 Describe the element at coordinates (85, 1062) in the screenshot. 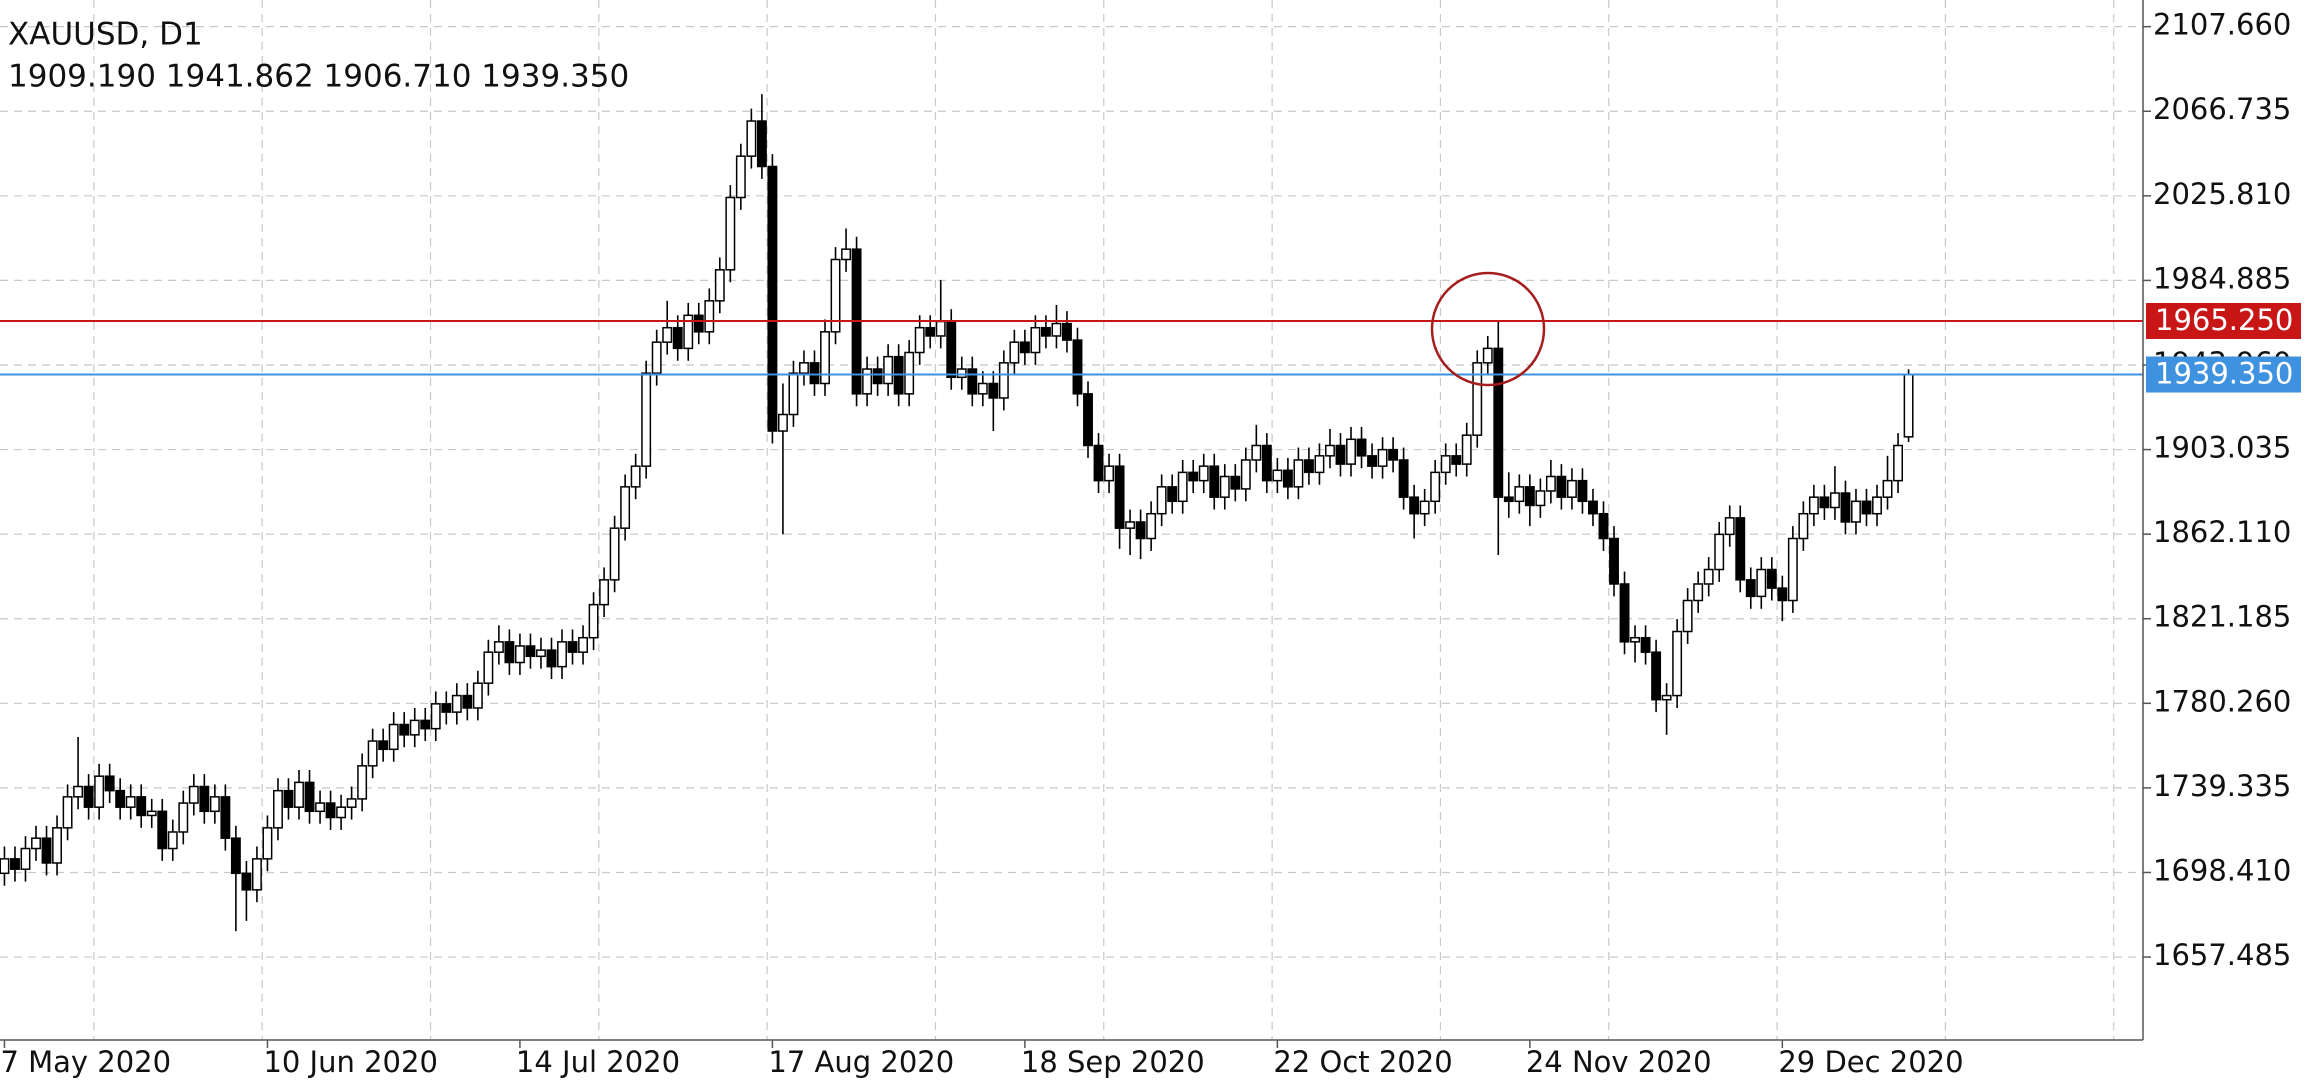

I see `x-tick-label: 7 May 2020` at that location.